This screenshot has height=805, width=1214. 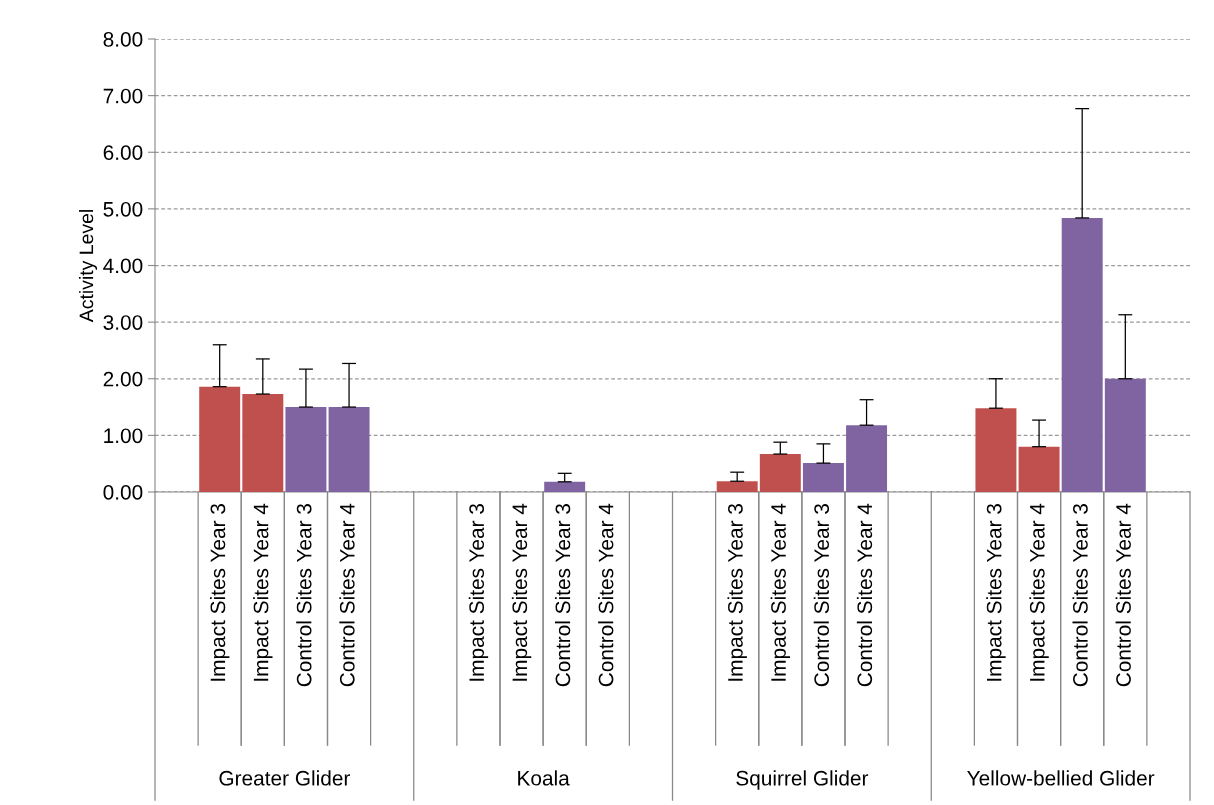 I want to click on y-tick-label: 8.00, so click(x=123, y=39).